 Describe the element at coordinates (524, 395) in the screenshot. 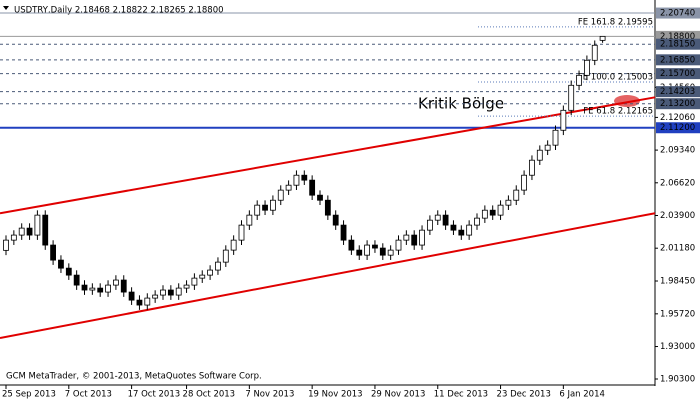

I see `x-tick-label: 23 Dec 2013` at that location.